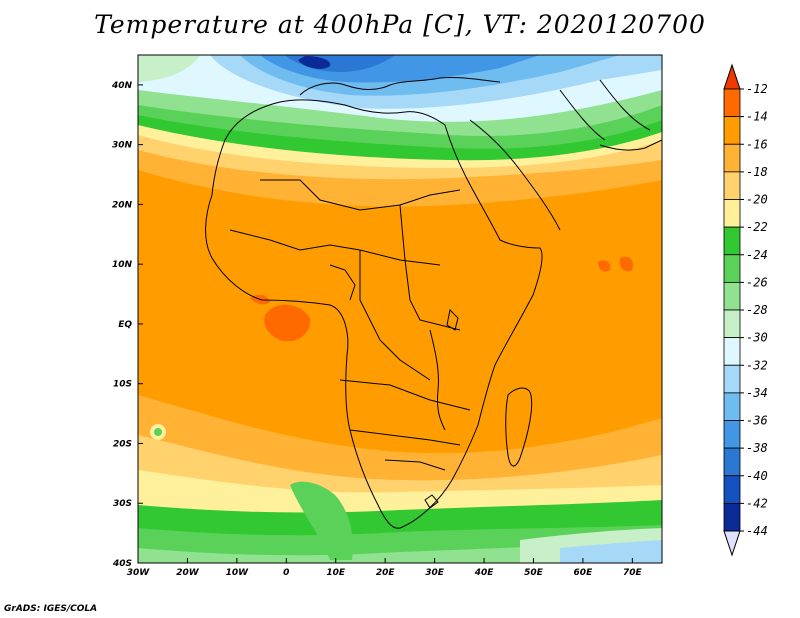 This screenshot has height=618, width=800. Describe the element at coordinates (757, 448) in the screenshot. I see `colorbar-label: -38` at that location.